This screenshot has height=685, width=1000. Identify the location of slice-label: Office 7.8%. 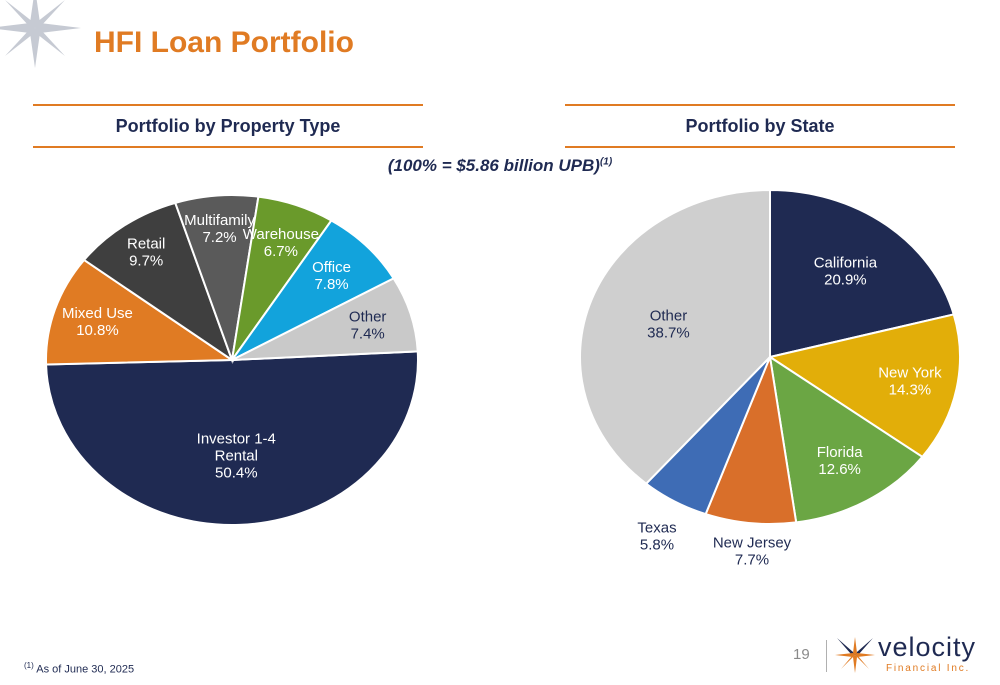
(331, 276).